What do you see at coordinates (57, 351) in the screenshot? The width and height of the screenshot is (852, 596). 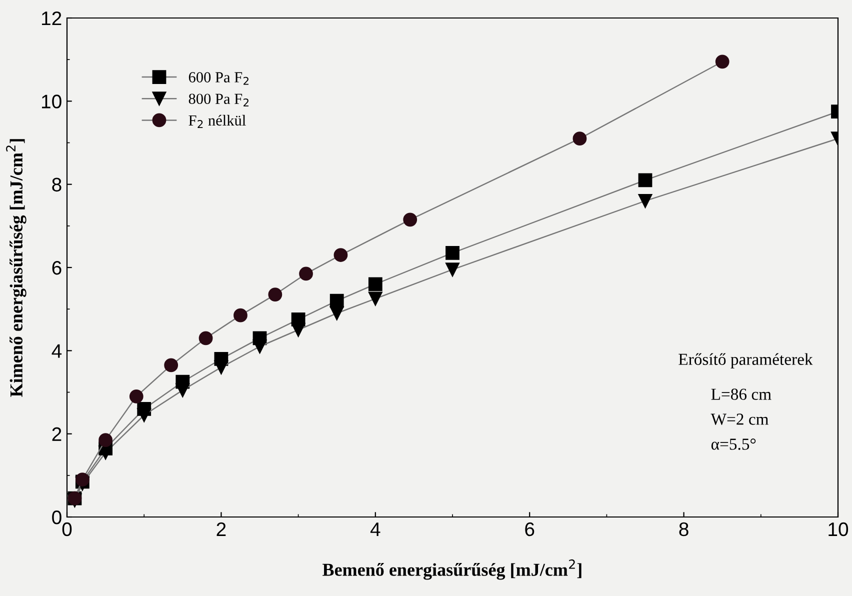 I see `y-tick-label: 4` at bounding box center [57, 351].